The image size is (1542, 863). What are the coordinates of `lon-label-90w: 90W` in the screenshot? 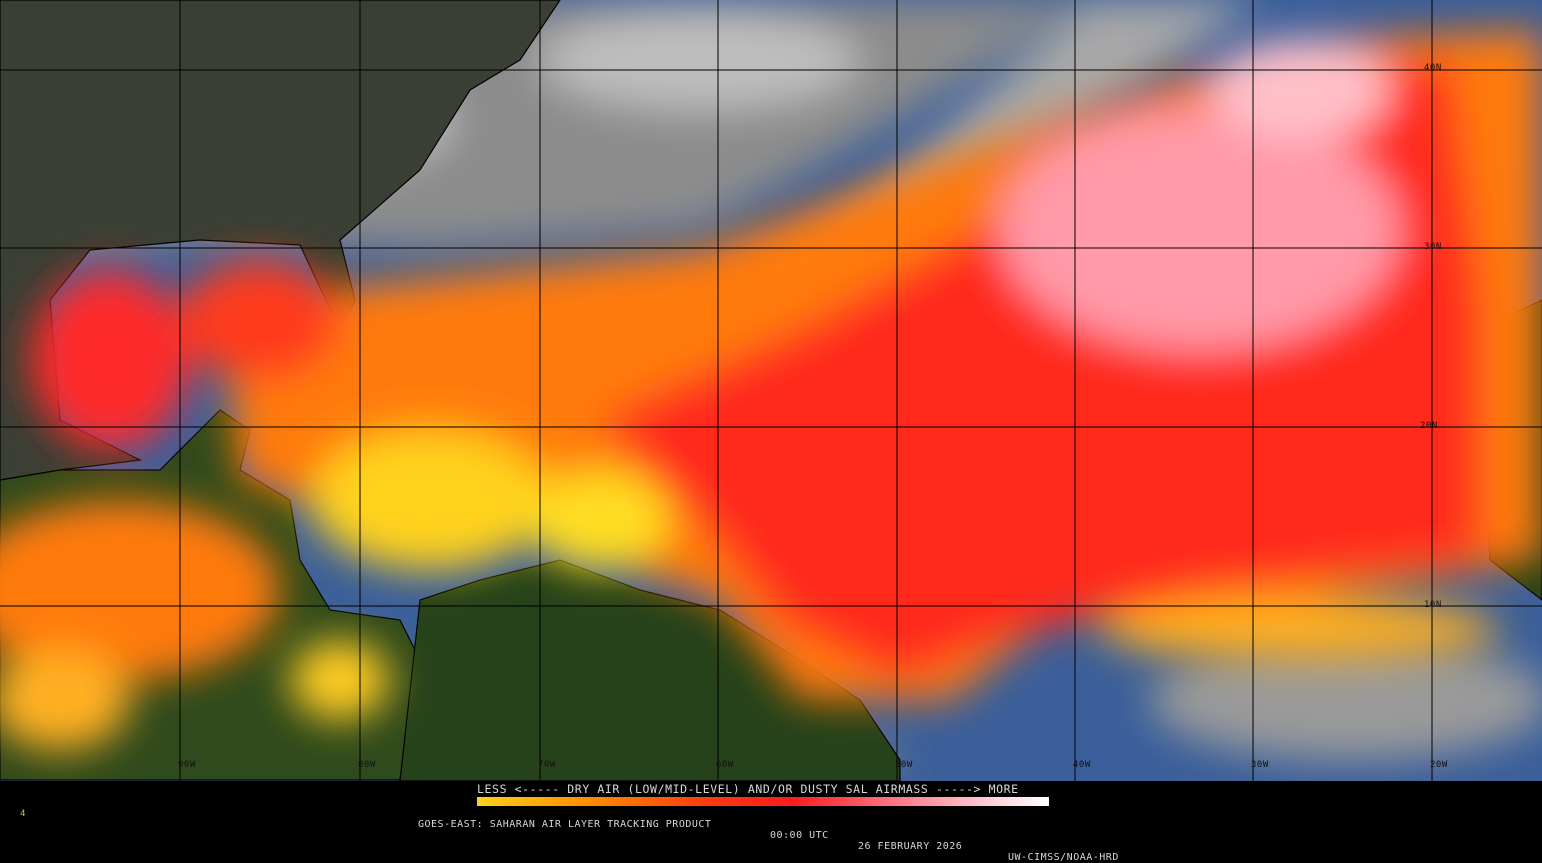 It's located at (187, 765).